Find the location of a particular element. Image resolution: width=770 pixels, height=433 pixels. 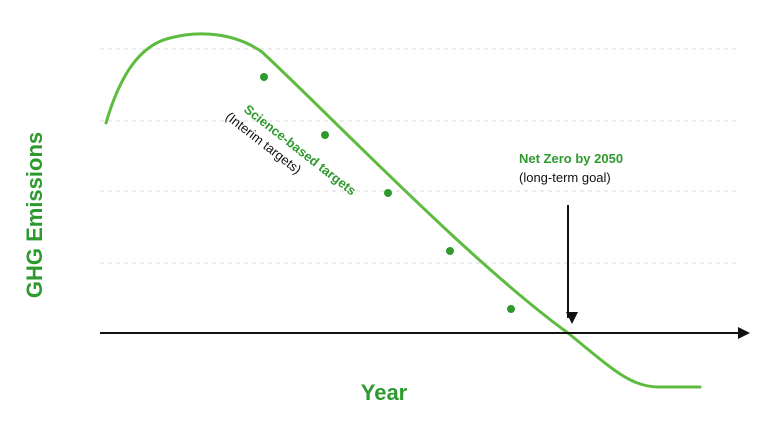

net-zero-sublabel: (long-term goal) is located at coordinates (565, 177).